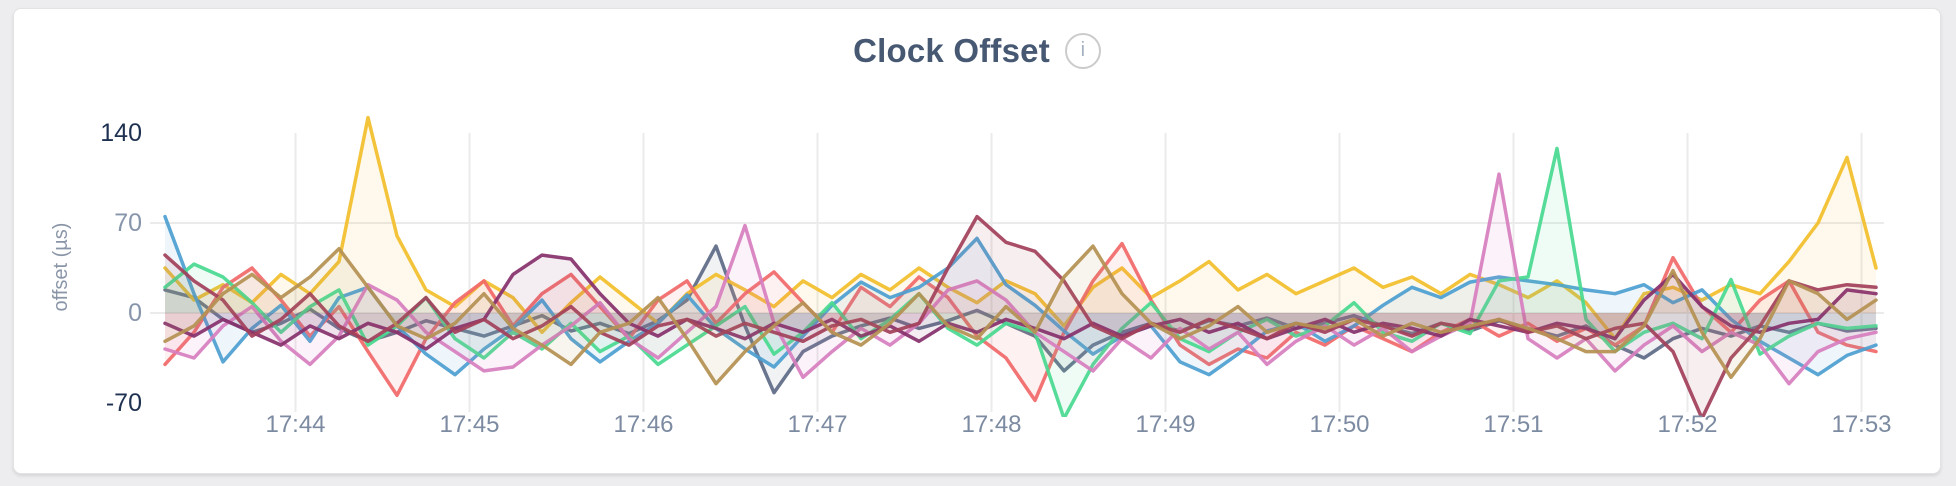  Describe the element at coordinates (128, 223) in the screenshot. I see `y-tick-label: 70` at that location.